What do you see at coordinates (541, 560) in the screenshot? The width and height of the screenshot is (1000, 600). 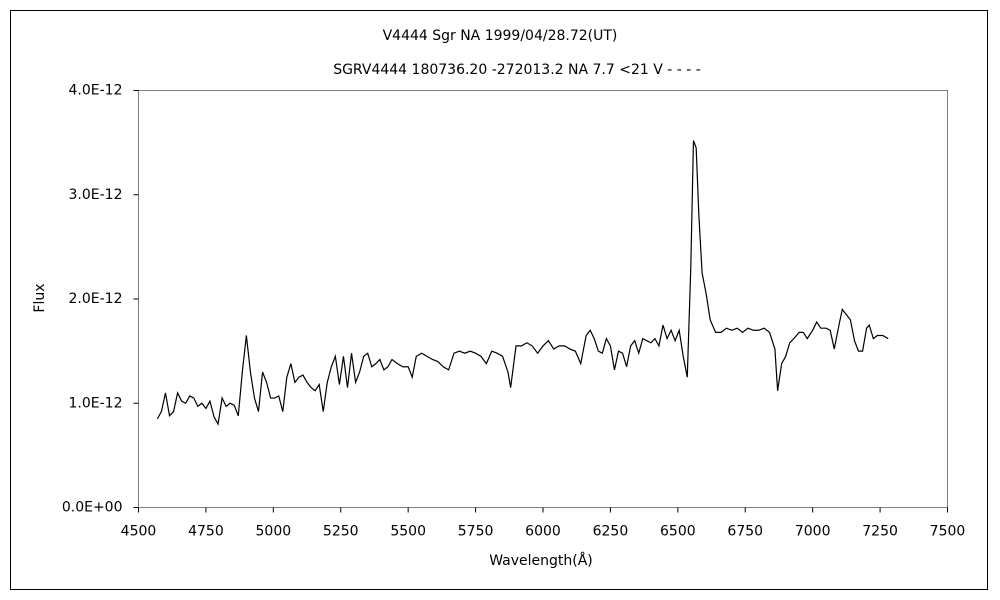 I see `x-axis-label: Wavelength(Å)` at bounding box center [541, 560].